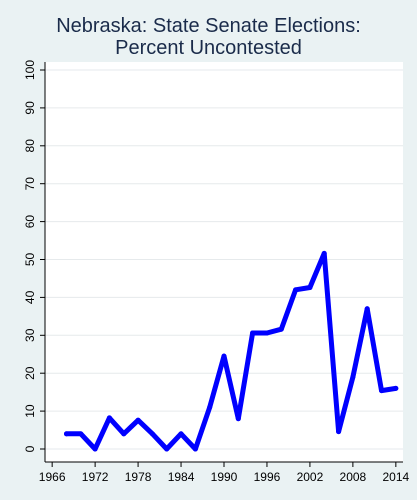  Describe the element at coordinates (95, 477) in the screenshot. I see `x-tick-label: 1972` at that location.